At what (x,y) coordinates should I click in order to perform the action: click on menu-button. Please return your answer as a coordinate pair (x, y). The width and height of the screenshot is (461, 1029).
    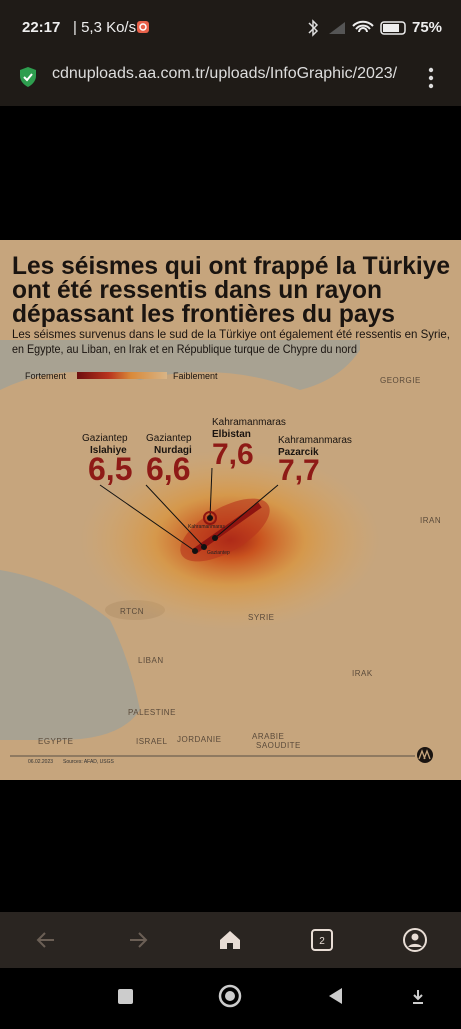
    Looking at the image, I should click on (431, 78).